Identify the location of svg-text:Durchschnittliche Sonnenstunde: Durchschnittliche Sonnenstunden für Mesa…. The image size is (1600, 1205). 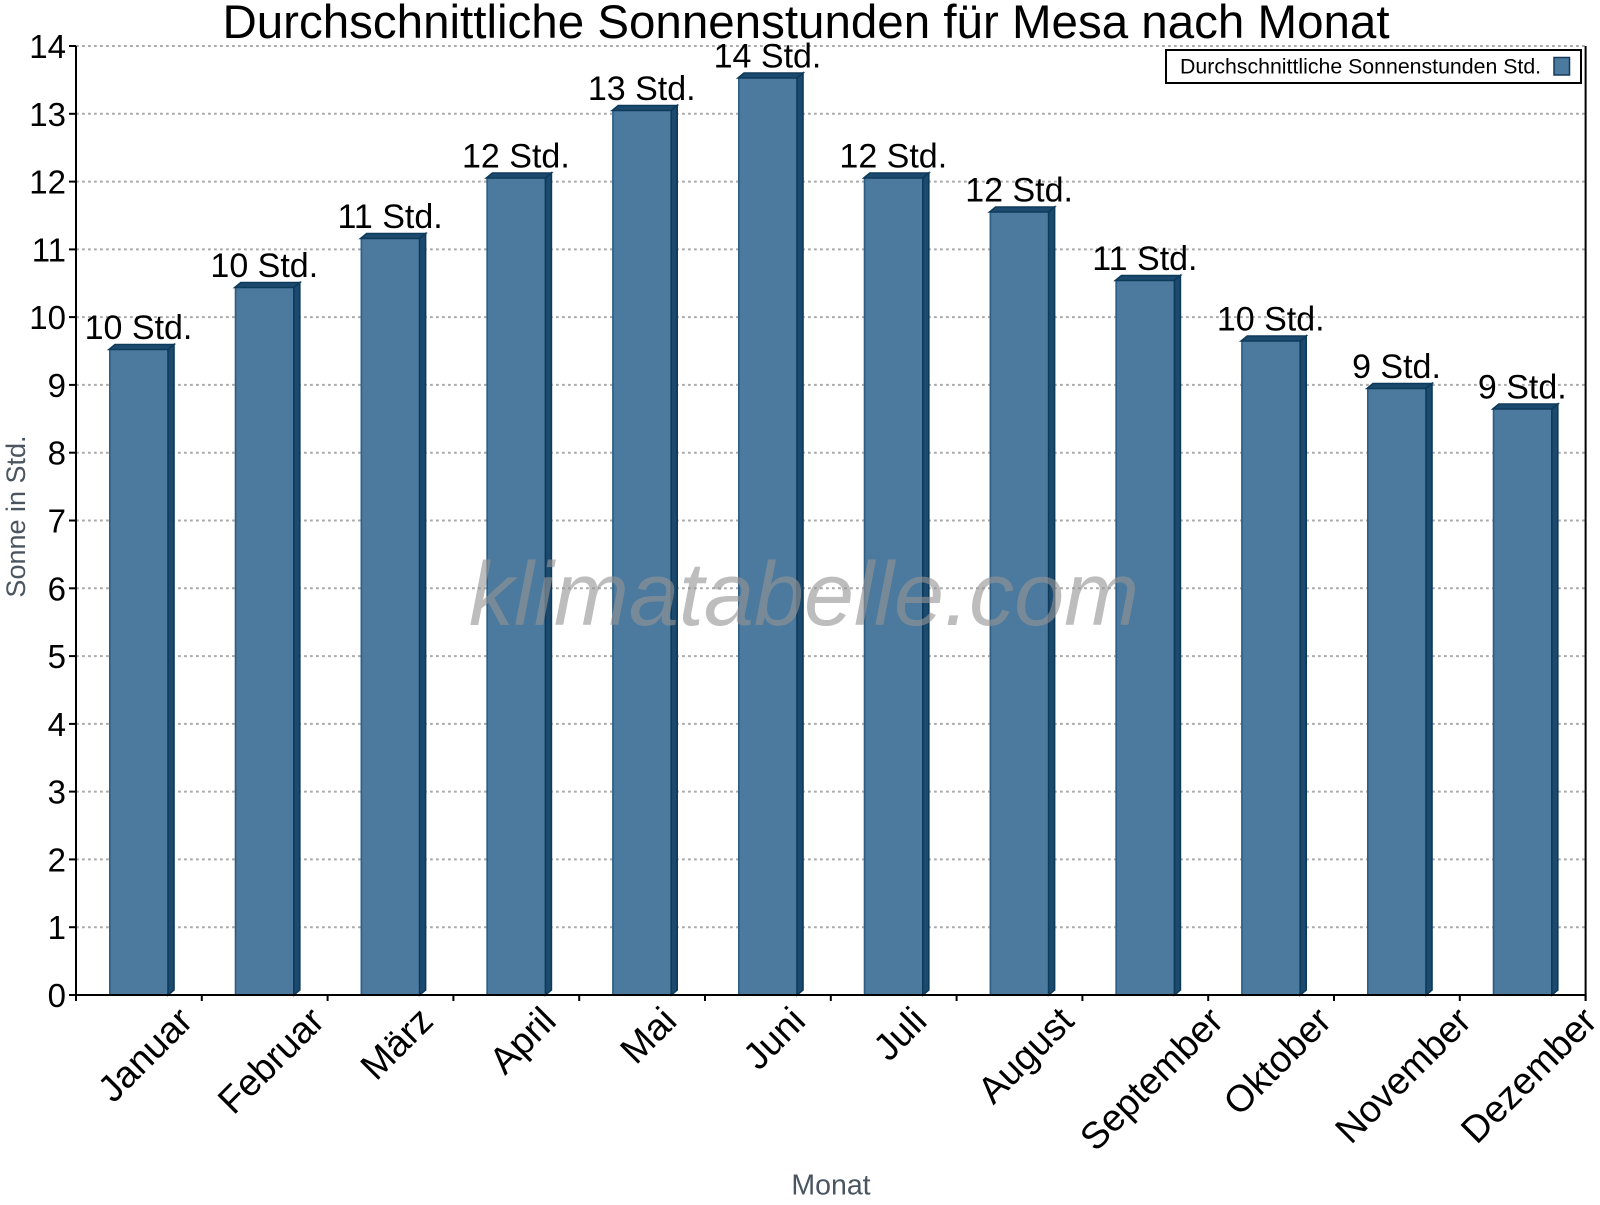
(805, 24).